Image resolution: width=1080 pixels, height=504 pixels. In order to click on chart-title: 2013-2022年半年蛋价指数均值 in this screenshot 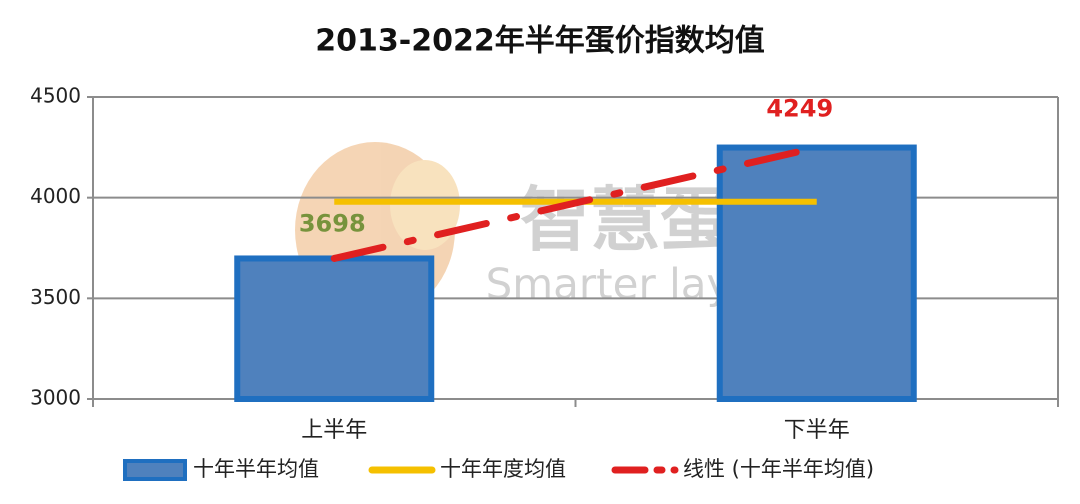, I will do `click(539, 41)`.